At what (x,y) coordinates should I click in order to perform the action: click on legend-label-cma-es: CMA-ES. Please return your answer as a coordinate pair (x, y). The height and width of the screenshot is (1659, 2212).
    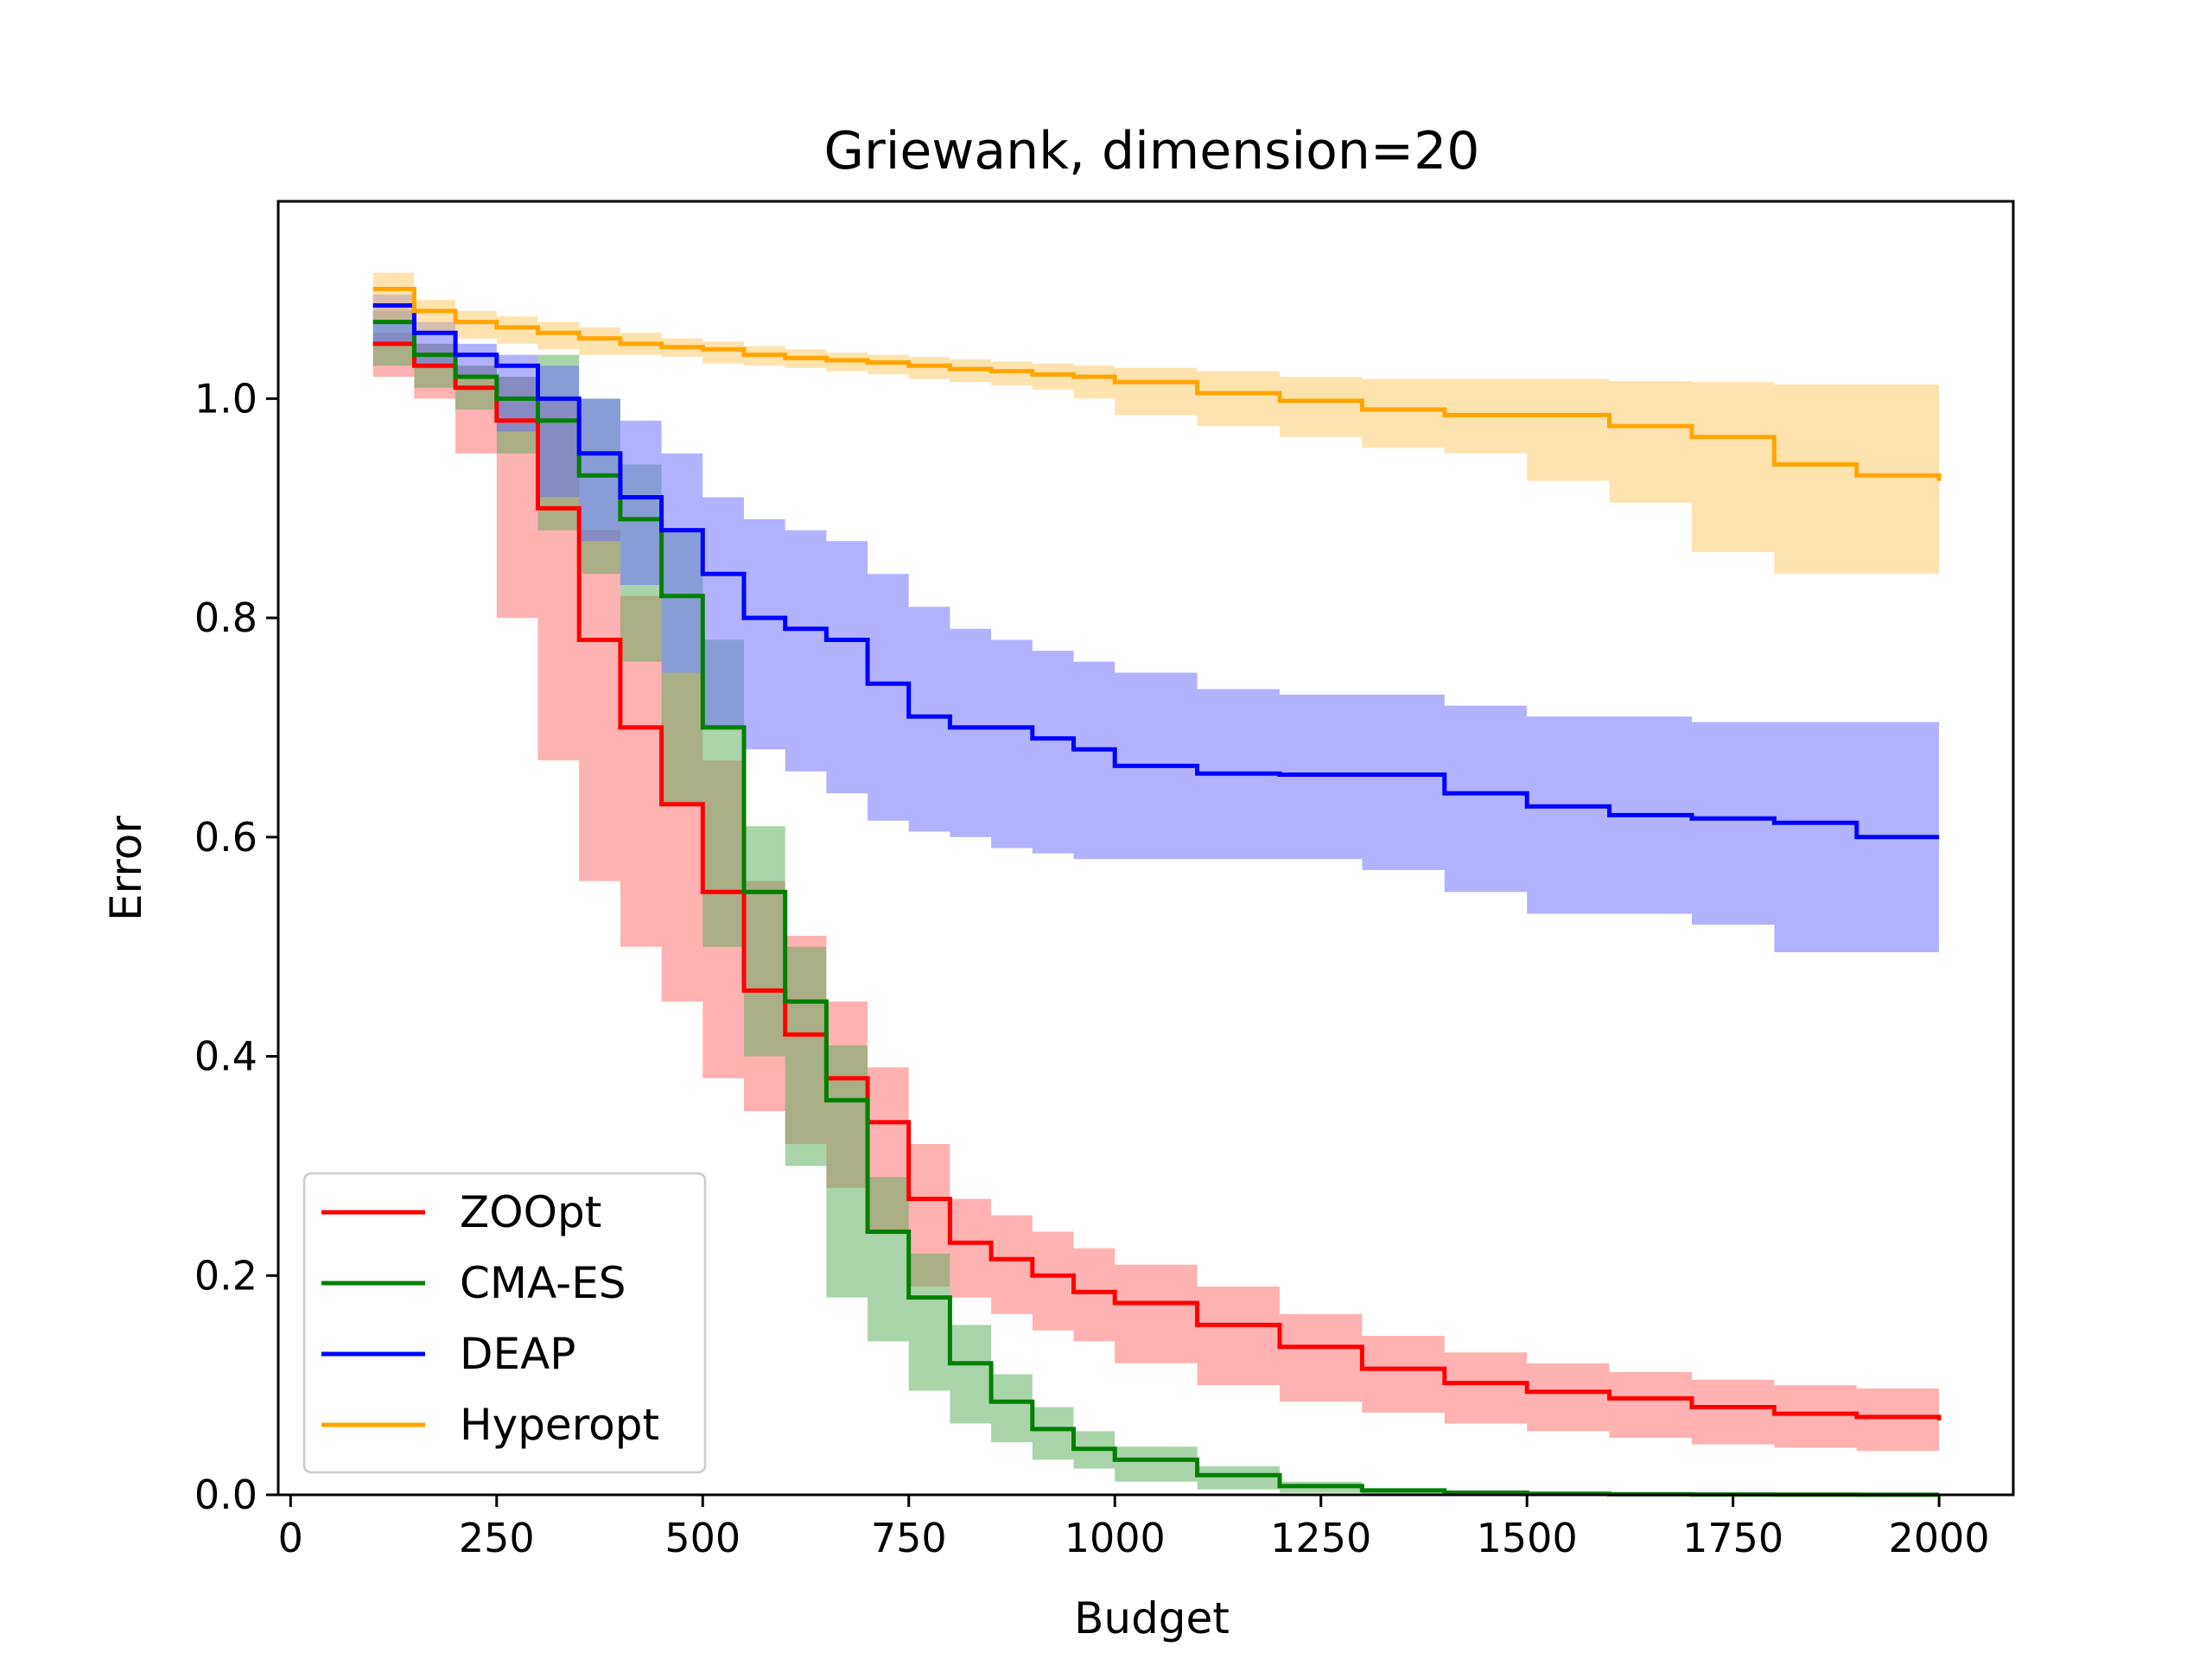
    Looking at the image, I should click on (543, 1283).